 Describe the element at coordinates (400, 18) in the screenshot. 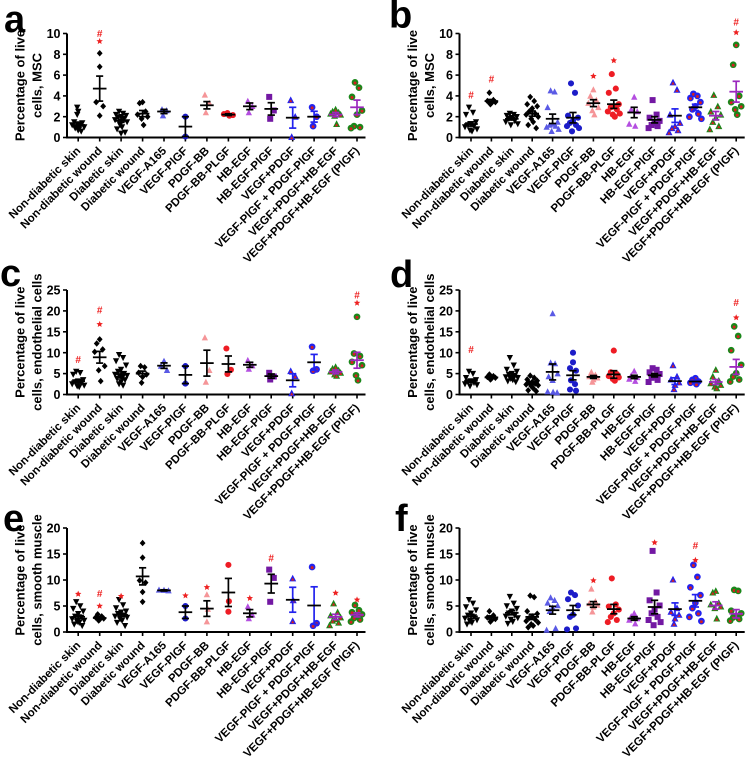

I see `svg-text: b` at that location.